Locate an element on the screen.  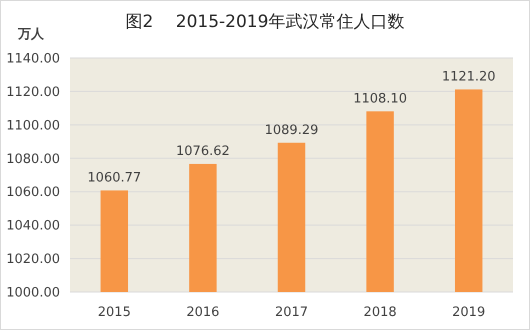
data-label: 1060.77 is located at coordinates (114, 178).